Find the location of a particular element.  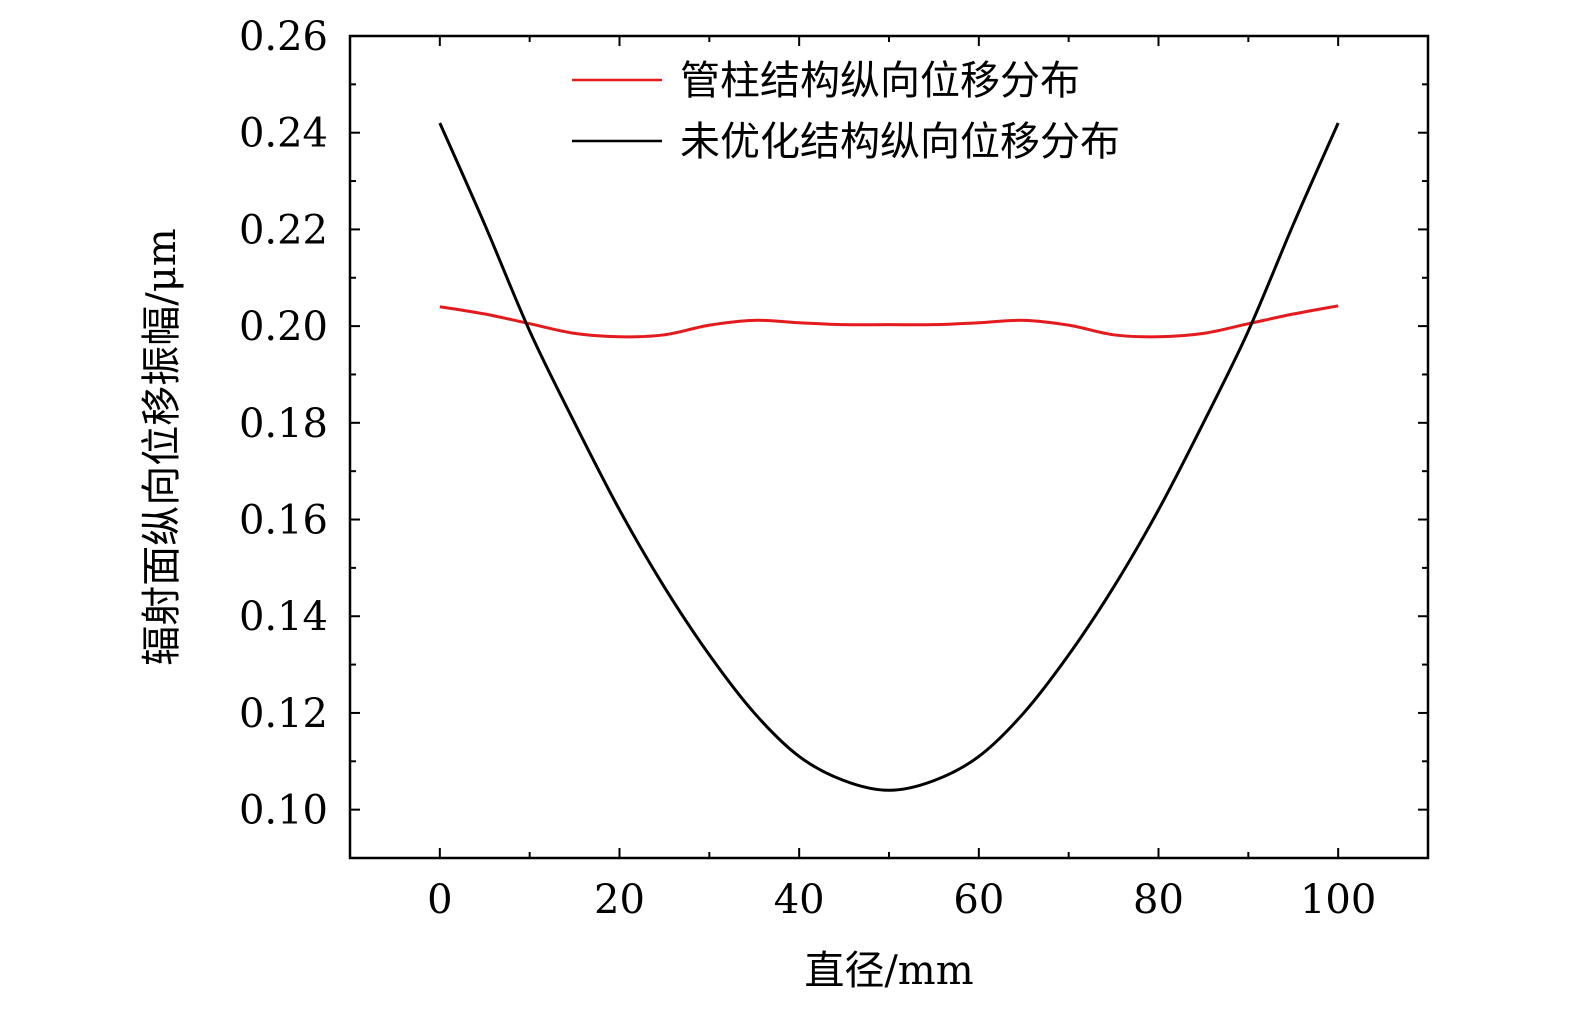

y-tick-label: 0.20 is located at coordinates (283, 327).